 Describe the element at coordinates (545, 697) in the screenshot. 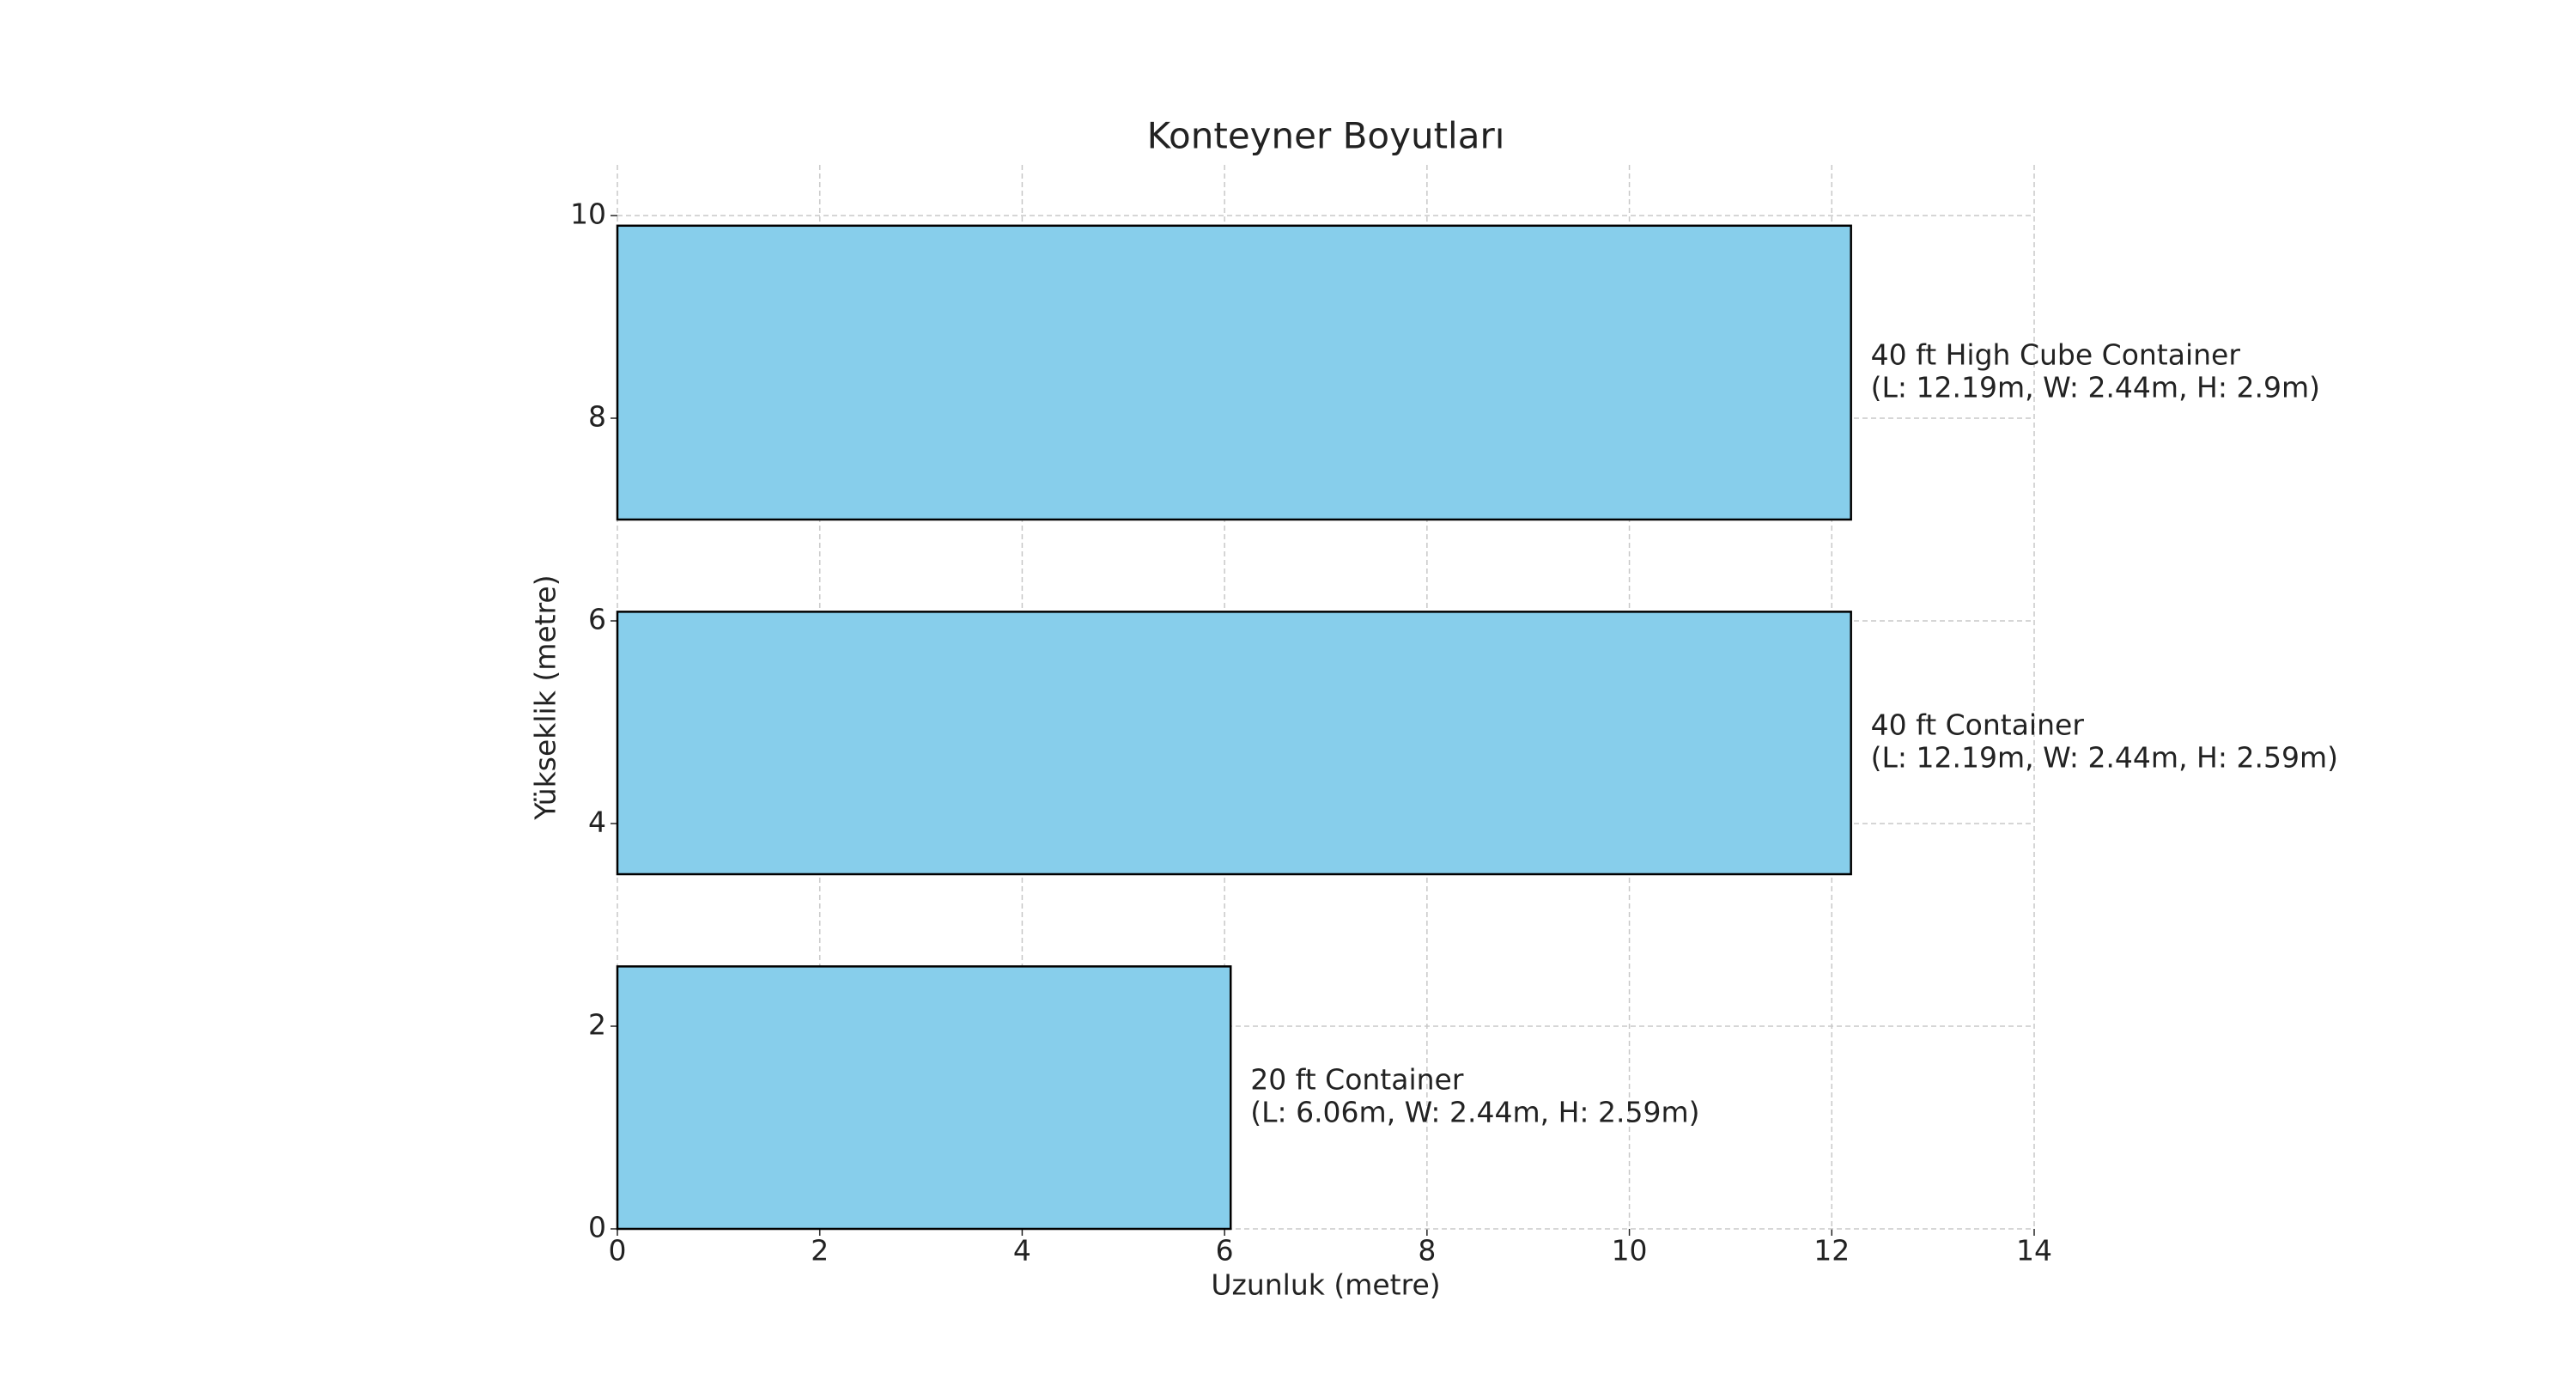

I see `y-axis-label: Yükseklik (metre)` at that location.